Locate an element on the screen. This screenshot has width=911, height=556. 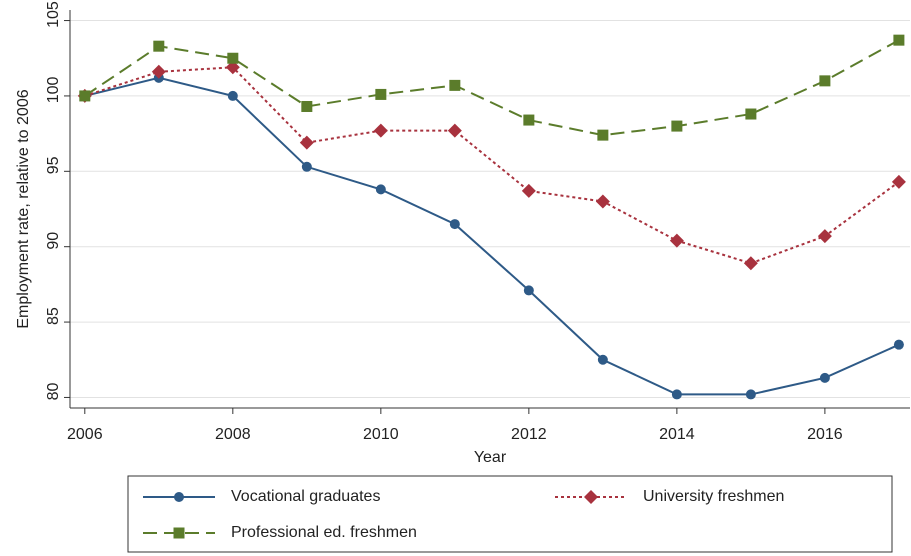
y-tick-label: 90 is located at coordinates (53, 241).